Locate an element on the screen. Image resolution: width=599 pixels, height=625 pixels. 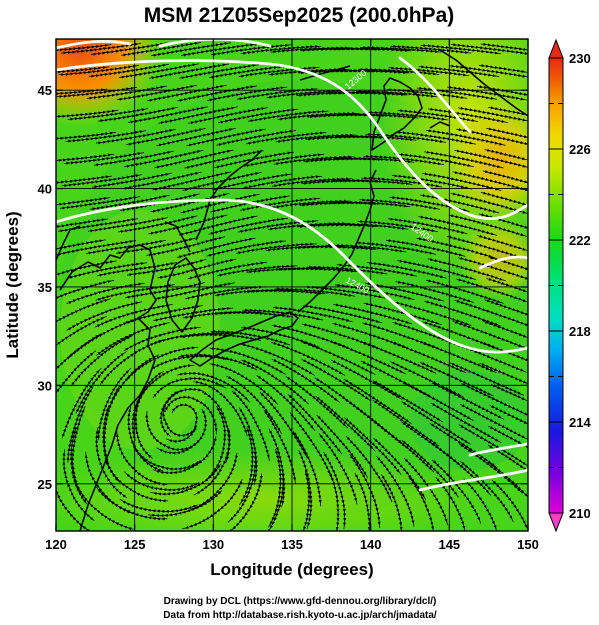
y-axis-label: Latitude (degrees) is located at coordinates (12, 284).